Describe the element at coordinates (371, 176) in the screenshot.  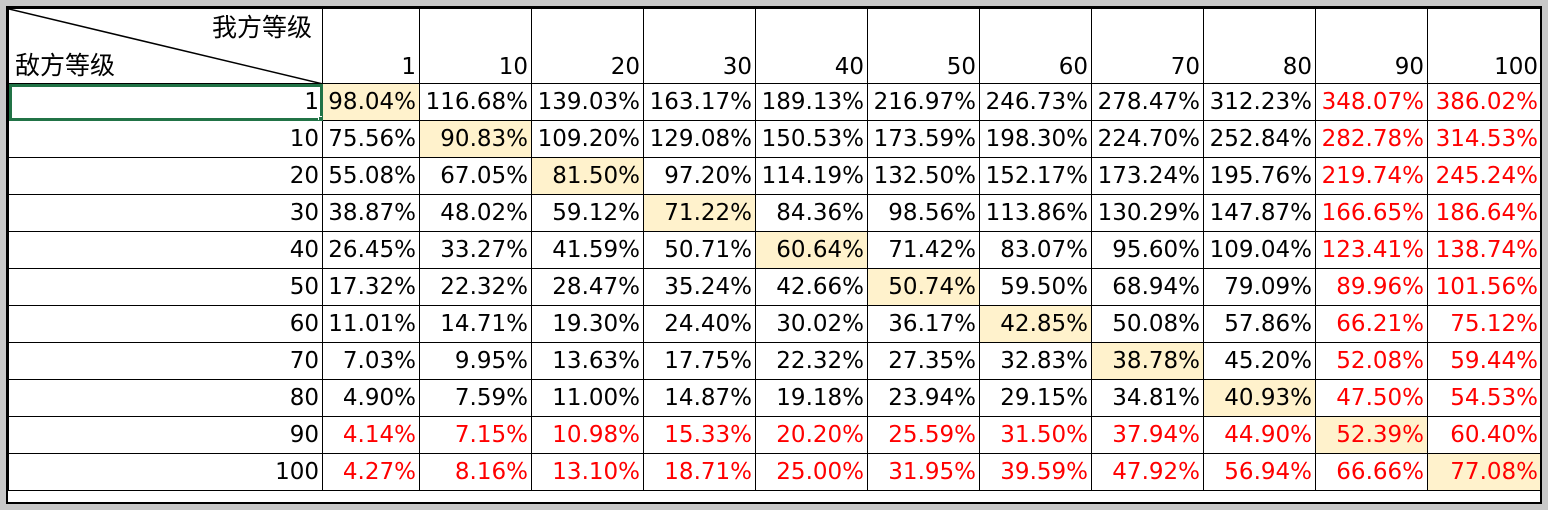
I see `data-cell: 55.08%` at that location.